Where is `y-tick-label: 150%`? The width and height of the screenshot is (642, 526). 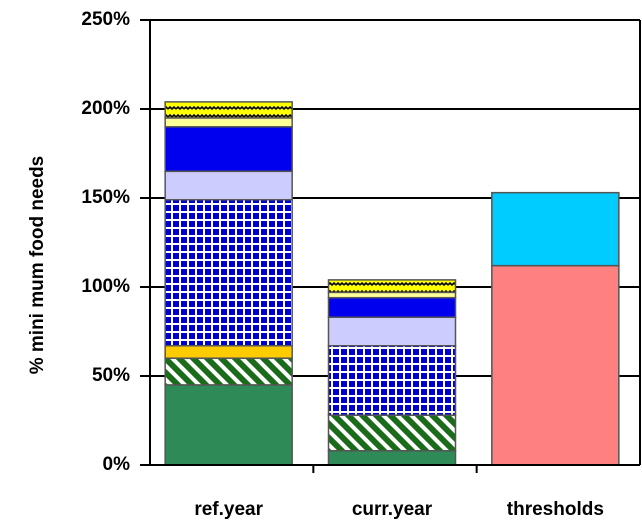
y-tick-label: 150% is located at coordinates (105, 197).